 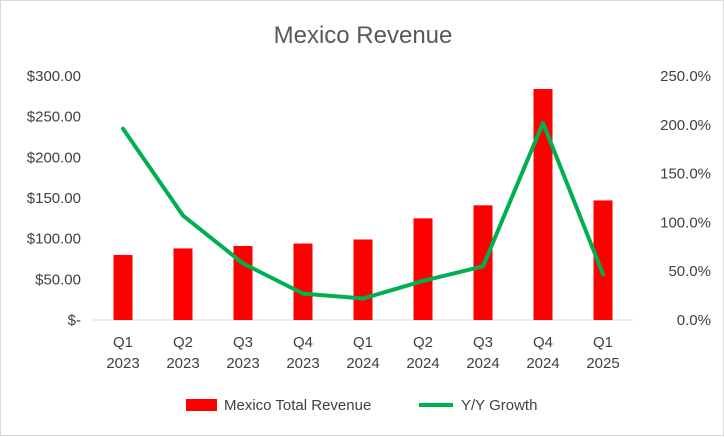 What do you see at coordinates (685, 198) in the screenshot?
I see `right-axis-ticks: 0.0% 50.0% 100.0% 150.0% 200.0% 250.0%` at bounding box center [685, 198].